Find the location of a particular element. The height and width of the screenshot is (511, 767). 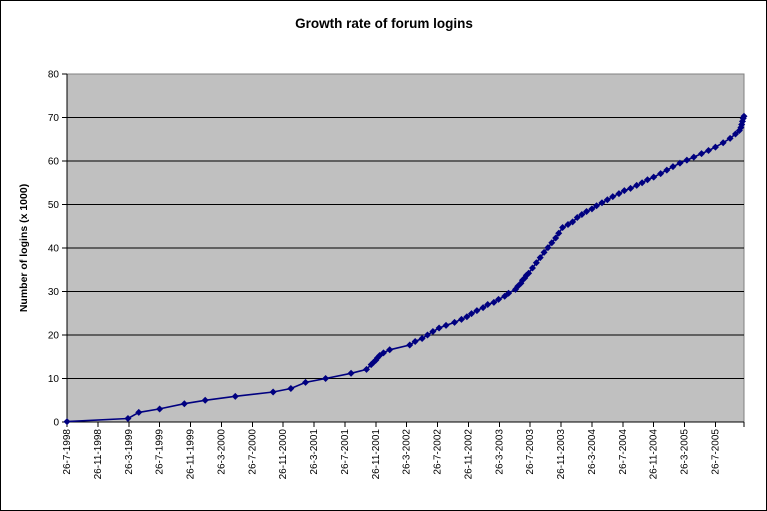

x-tick-label: 26-7-1998 is located at coordinates (67, 452).